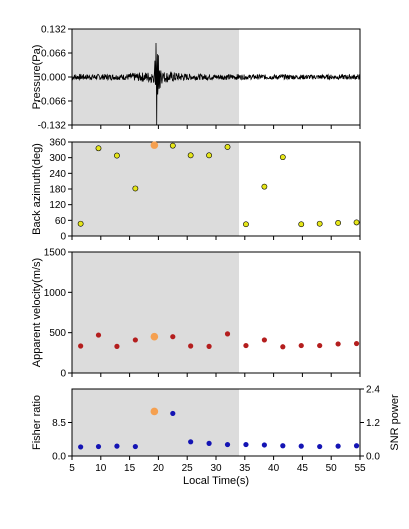 The width and height of the screenshot is (409, 529). What do you see at coordinates (61, 221) in the screenshot?
I see `y-tick-label: 60` at bounding box center [61, 221].